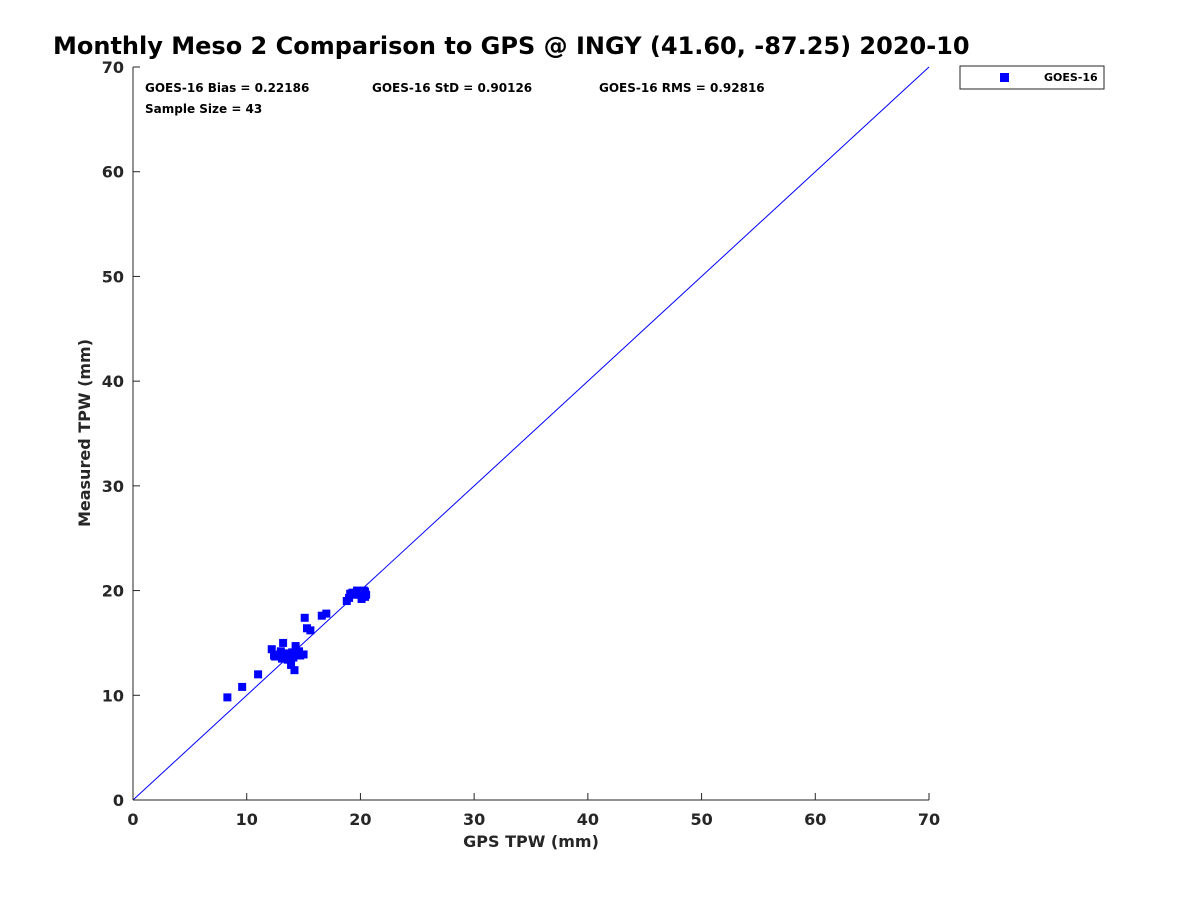 Image resolution: width=1200 pixels, height=900 pixels. Describe the element at coordinates (113, 172) in the screenshot. I see `y-tick-label: 60` at that location.